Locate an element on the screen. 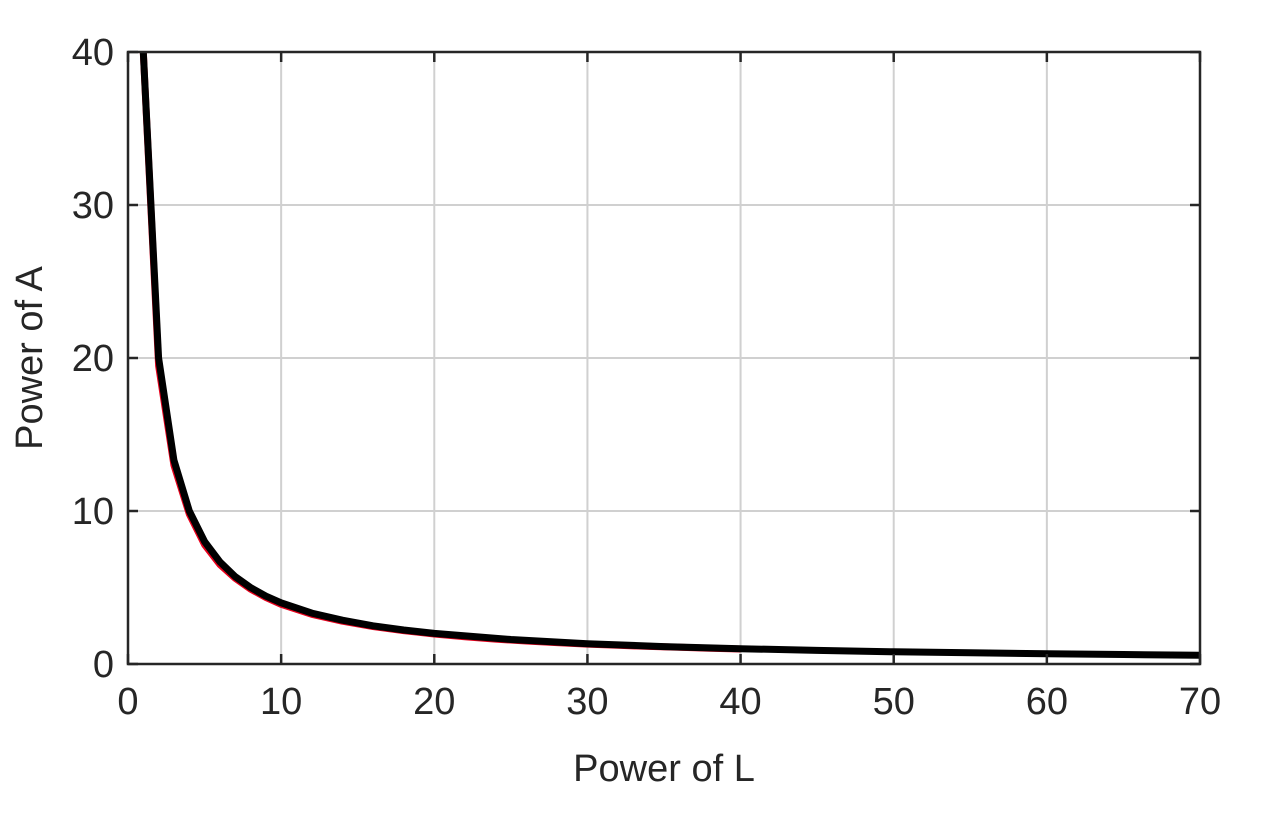 The width and height of the screenshot is (1288, 825). x-tick-label: 50 is located at coordinates (894, 702).